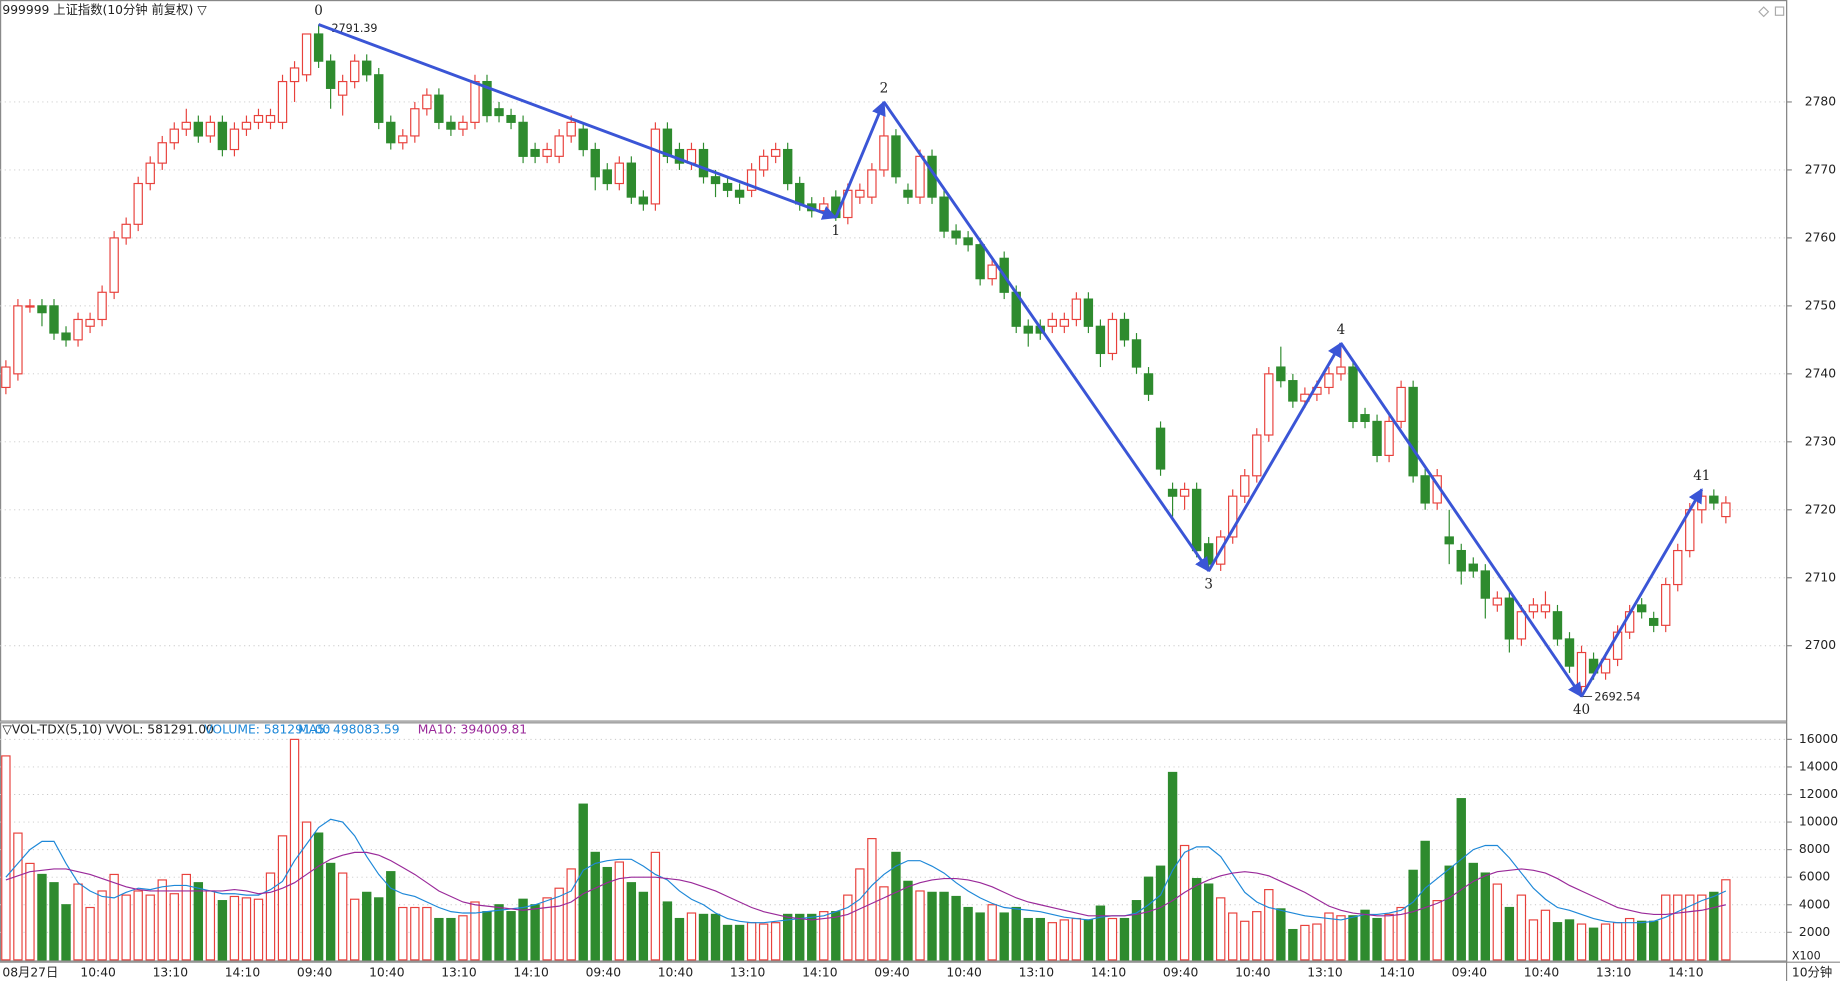 The width and height of the screenshot is (1840, 981). Describe the element at coordinates (30, 972) in the screenshot. I see `x-tick-label: 08月27日` at that location.